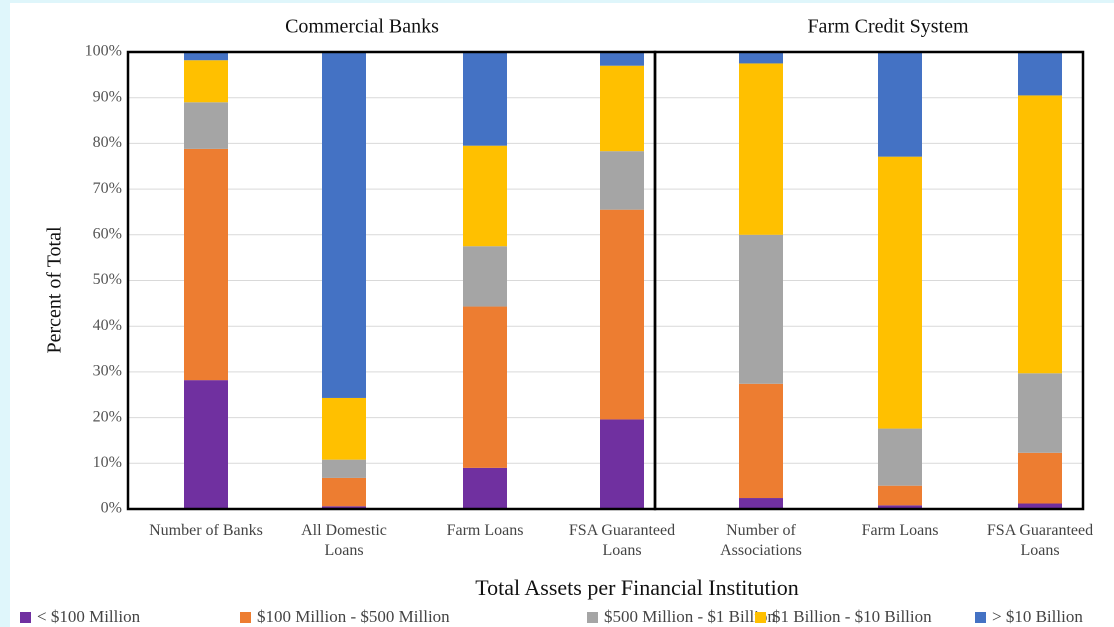 This screenshot has width=1114, height=627. What do you see at coordinates (353, 616) in the screenshot?
I see `legend-label: $100 Million - $500 Million` at bounding box center [353, 616].